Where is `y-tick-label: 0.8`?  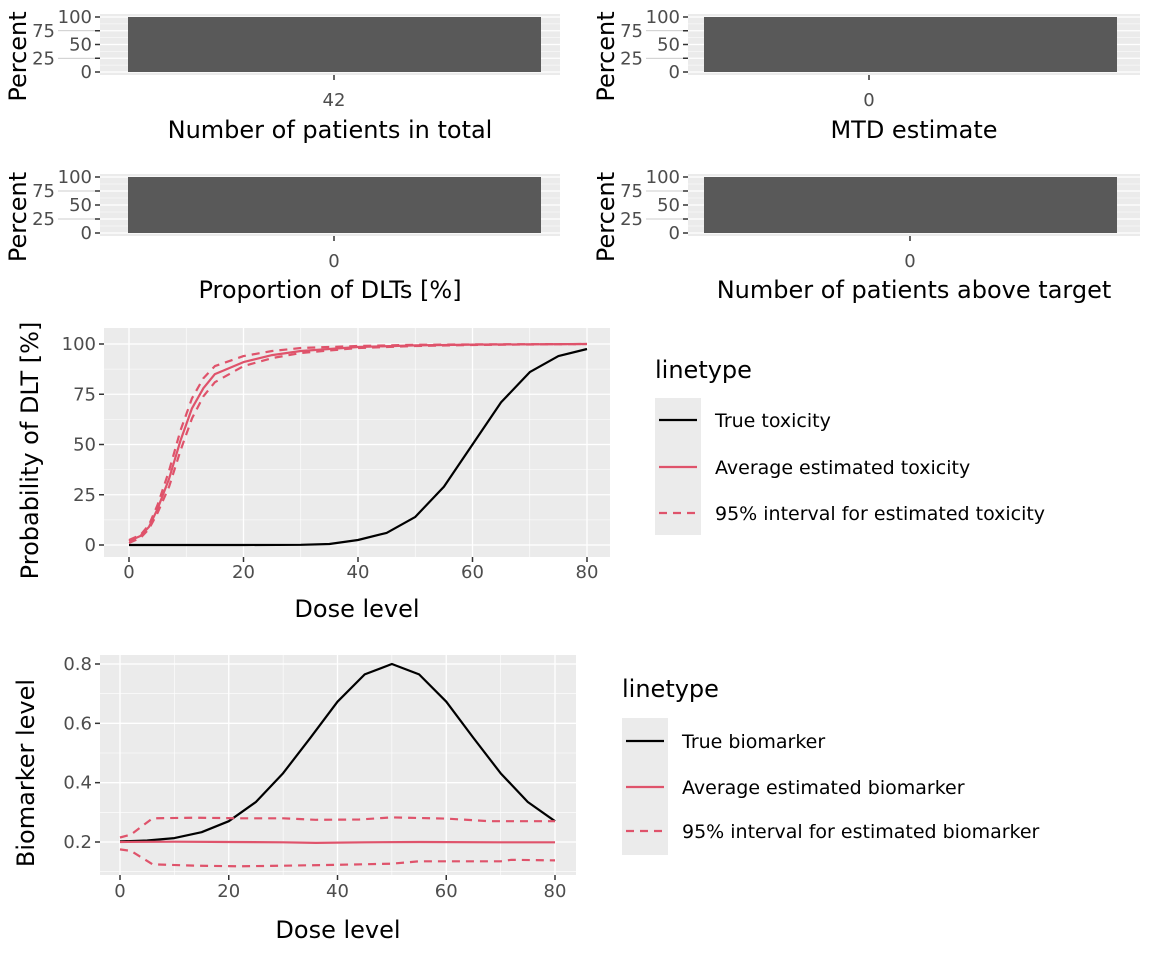
y-tick-label: 0.8 is located at coordinates (77, 664).